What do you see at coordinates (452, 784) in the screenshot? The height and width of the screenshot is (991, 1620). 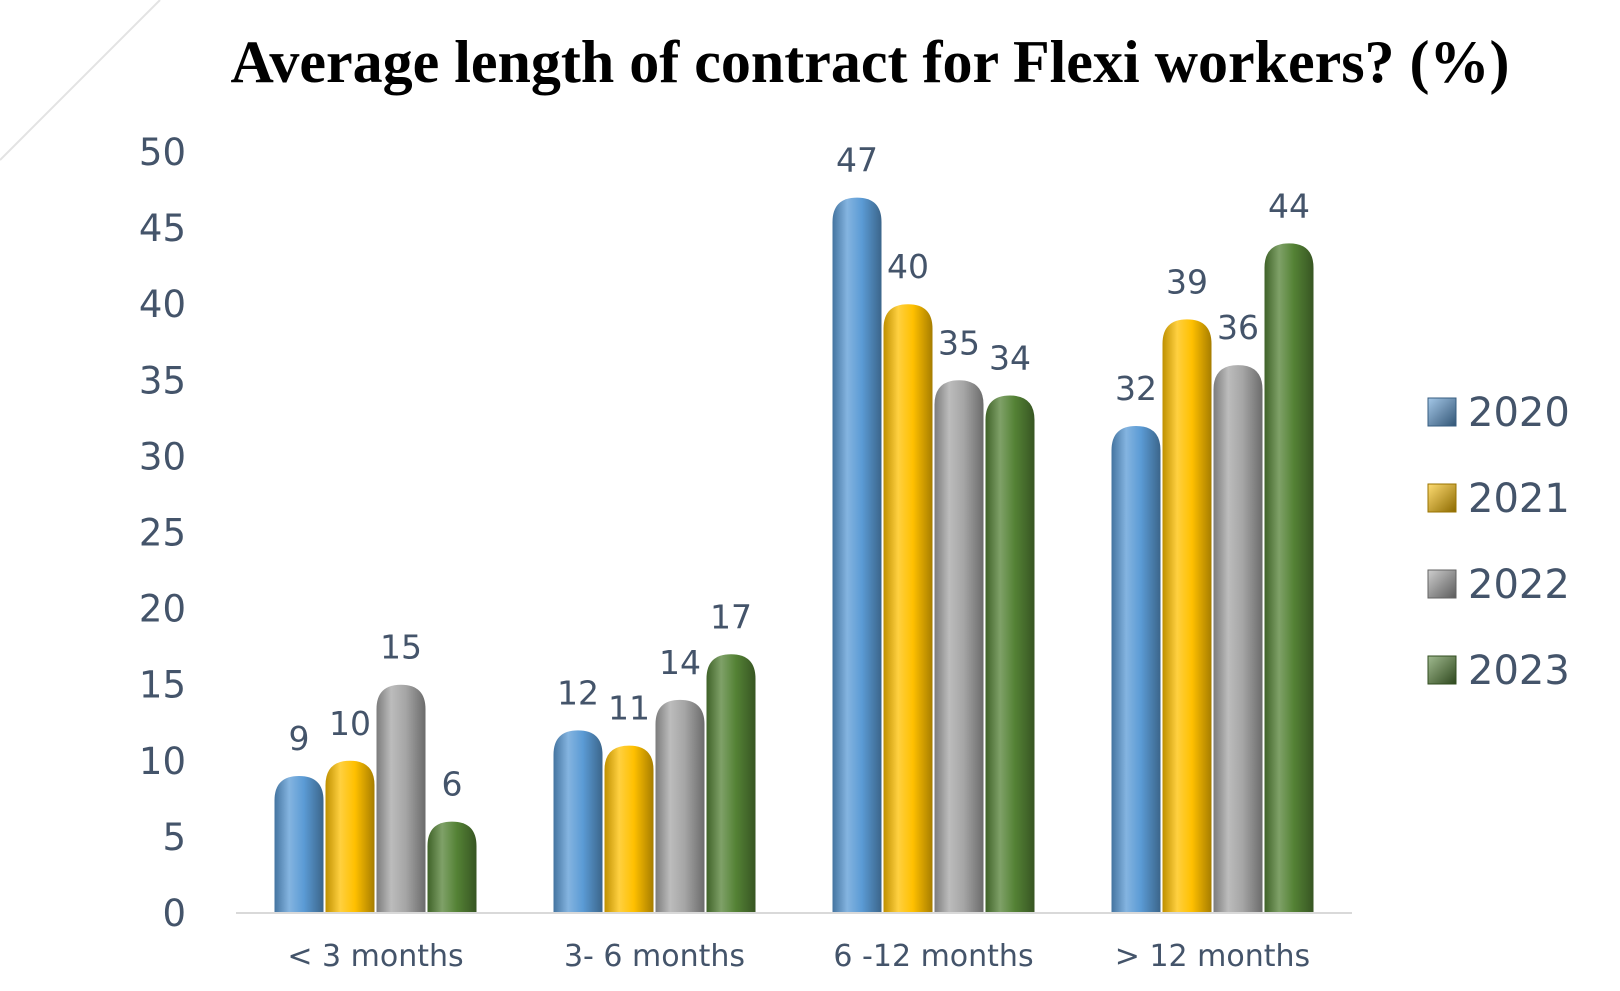 I see `data-label: 6` at bounding box center [452, 784].